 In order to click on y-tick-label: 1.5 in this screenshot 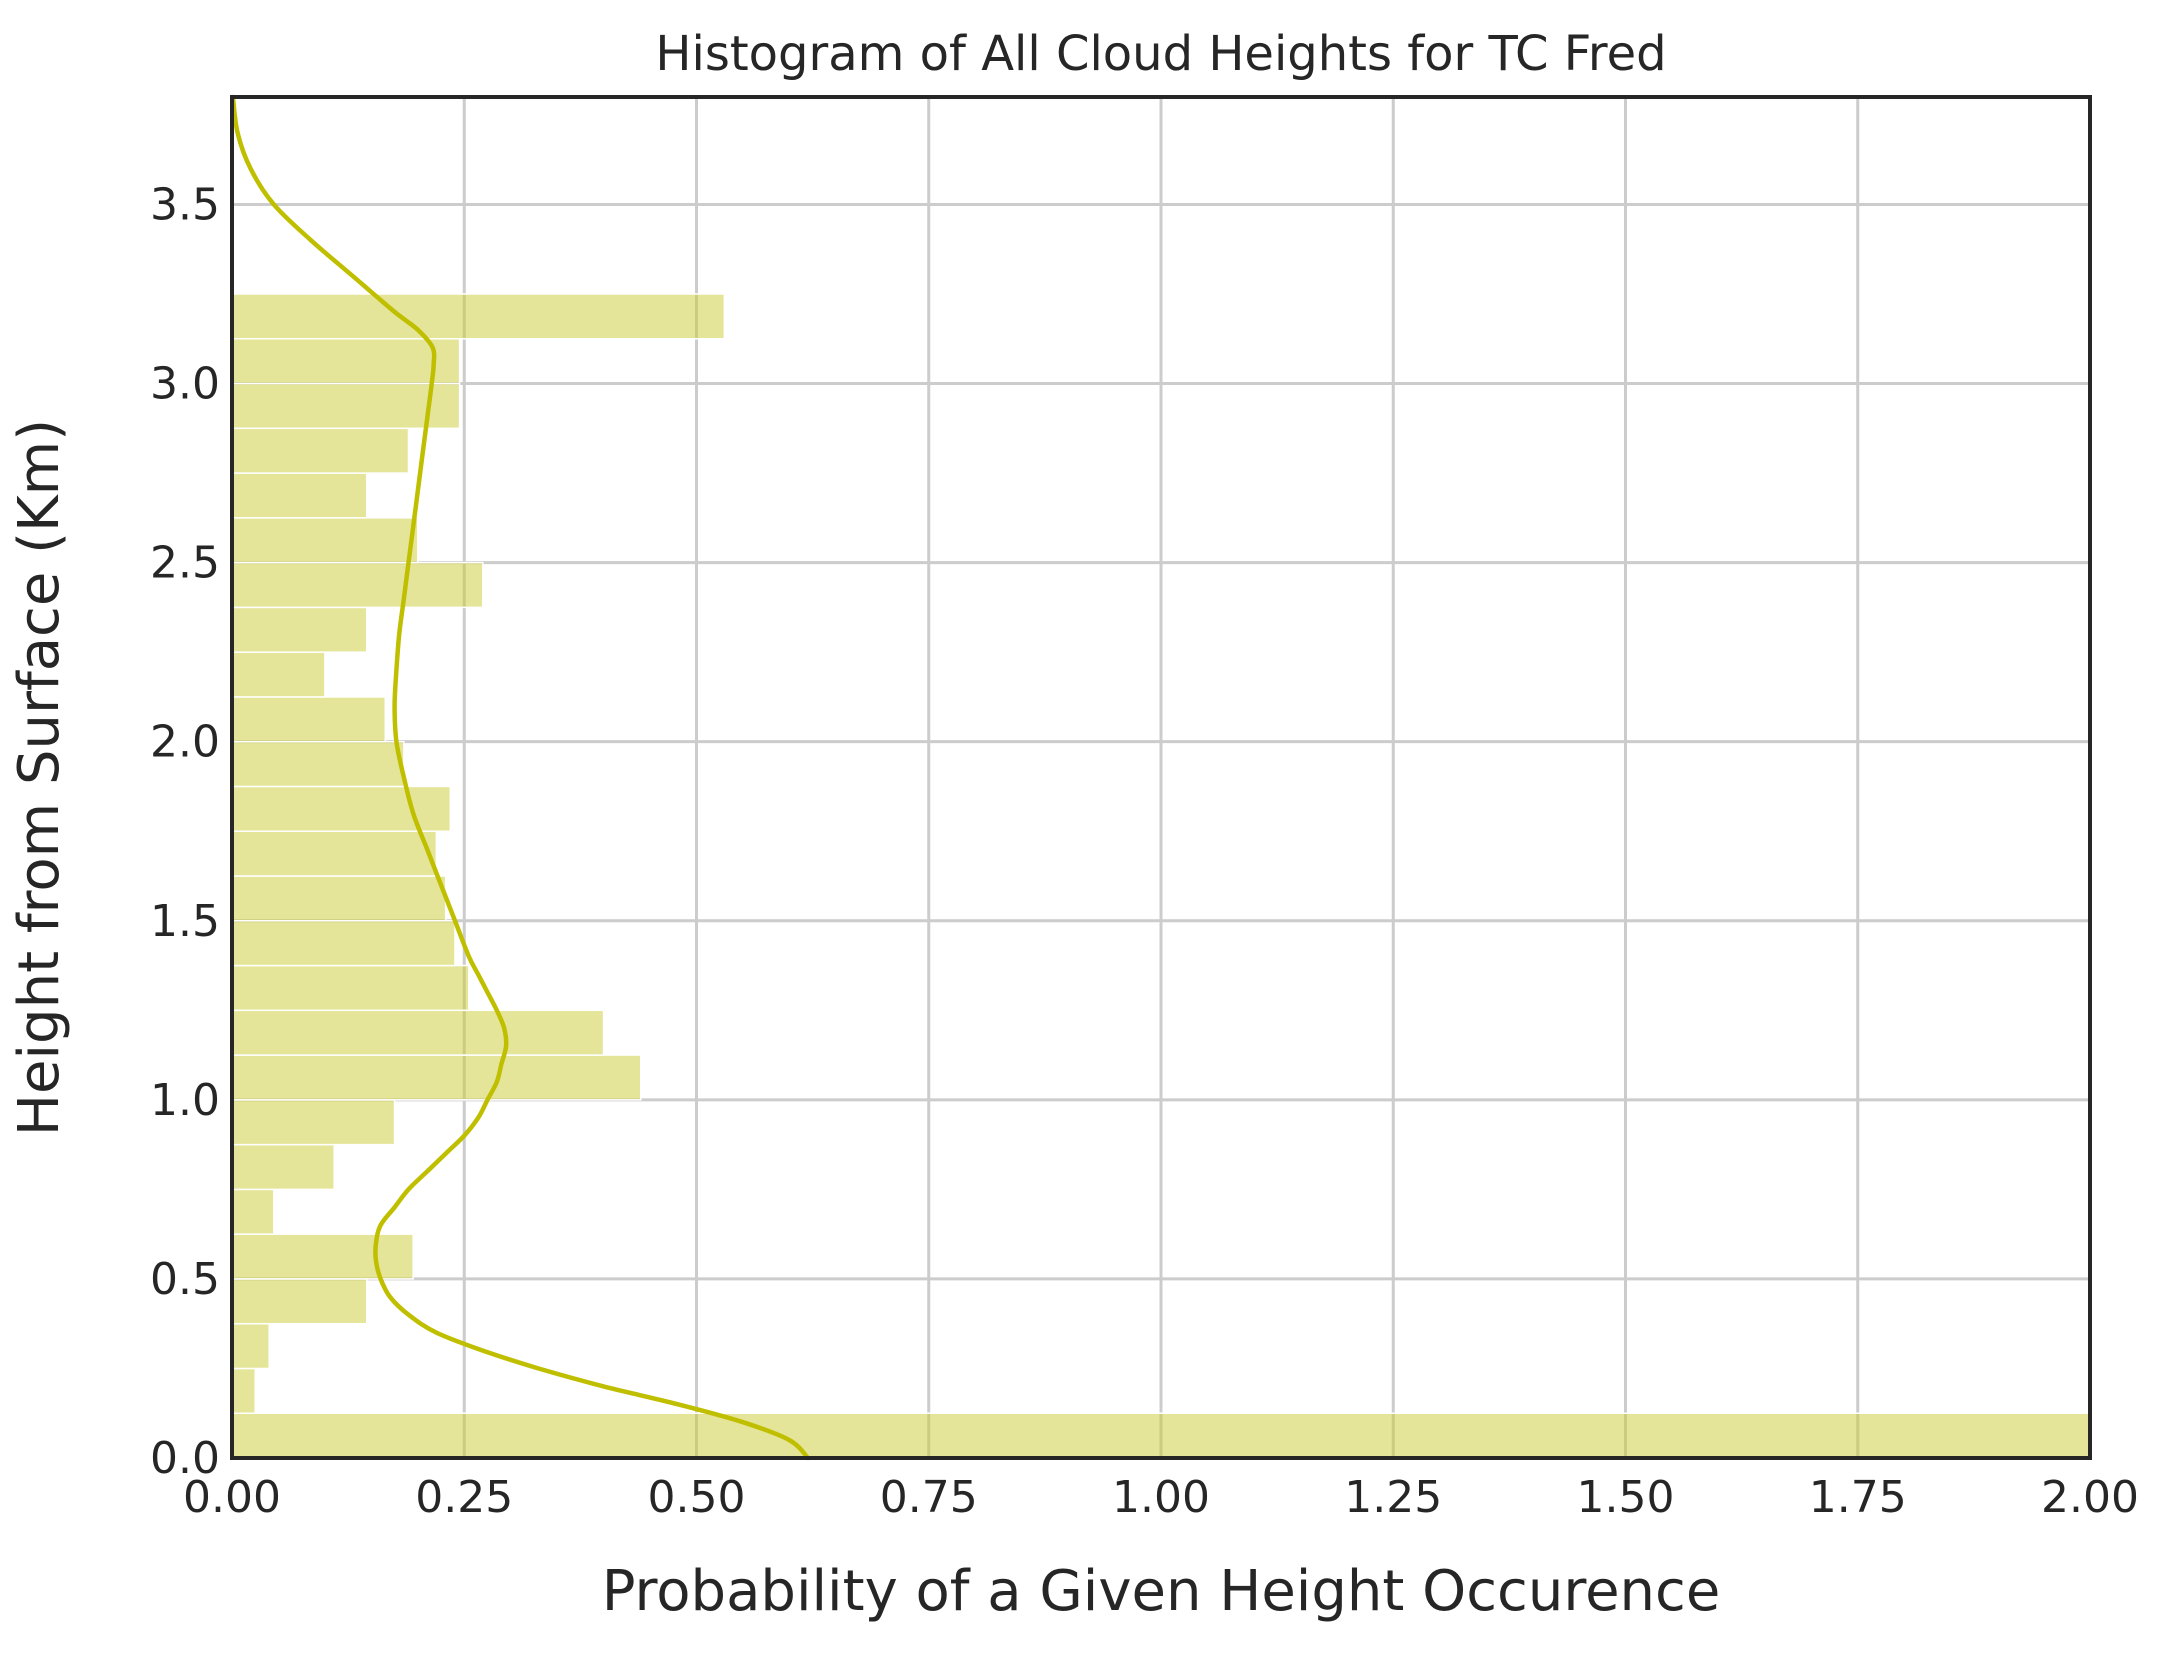, I will do `click(185, 921)`.